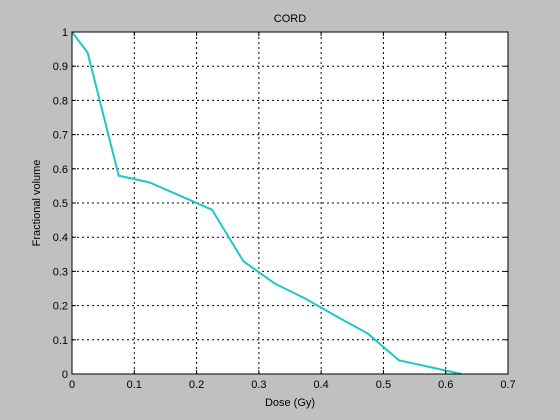 The image size is (560, 420). What do you see at coordinates (60, 170) in the screenshot?
I see `y-tick-label: 0.6` at bounding box center [60, 170].